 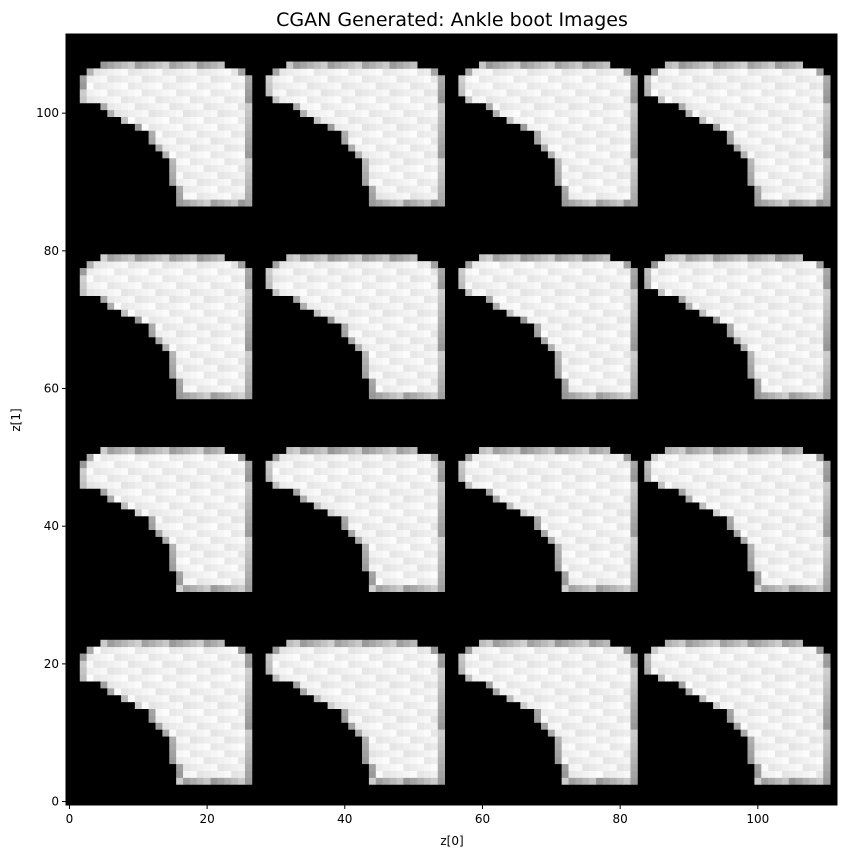 What do you see at coordinates (51, 457) in the screenshot?
I see `y-axis: 0 20 40 60 80 100` at bounding box center [51, 457].